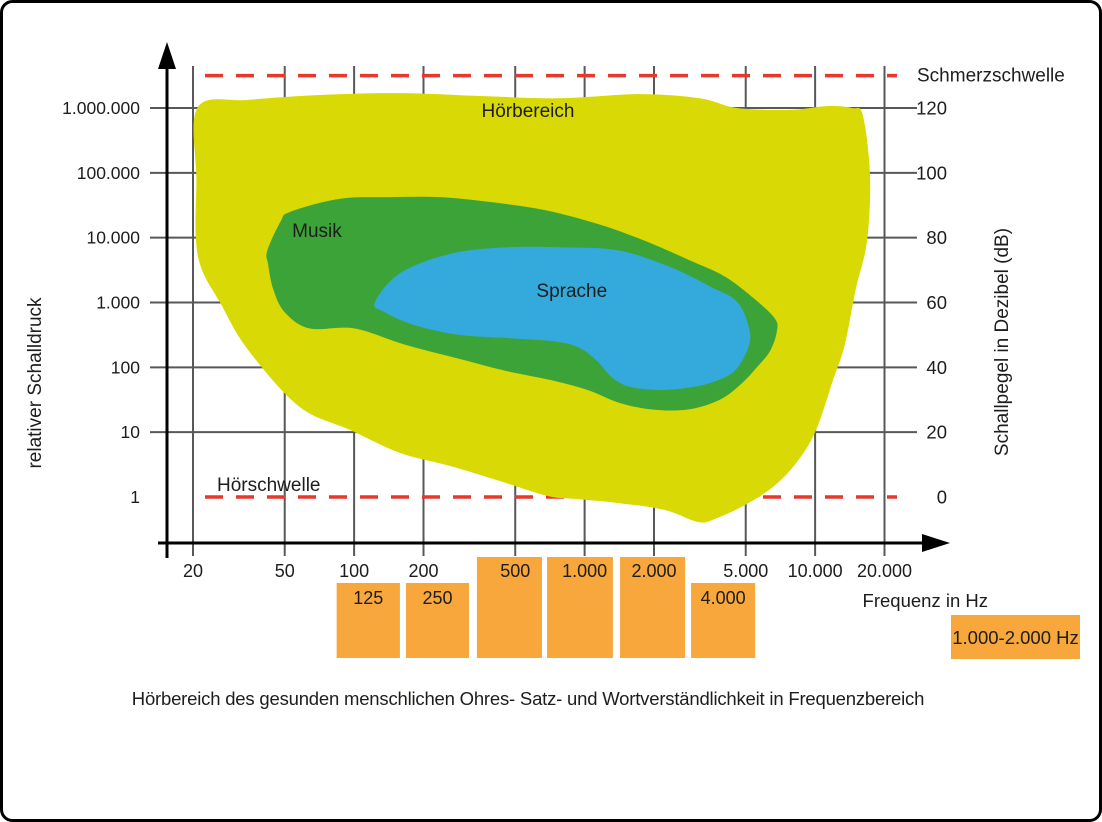  I want to click on x-tick-label-1.000: 1.000, so click(584, 571).